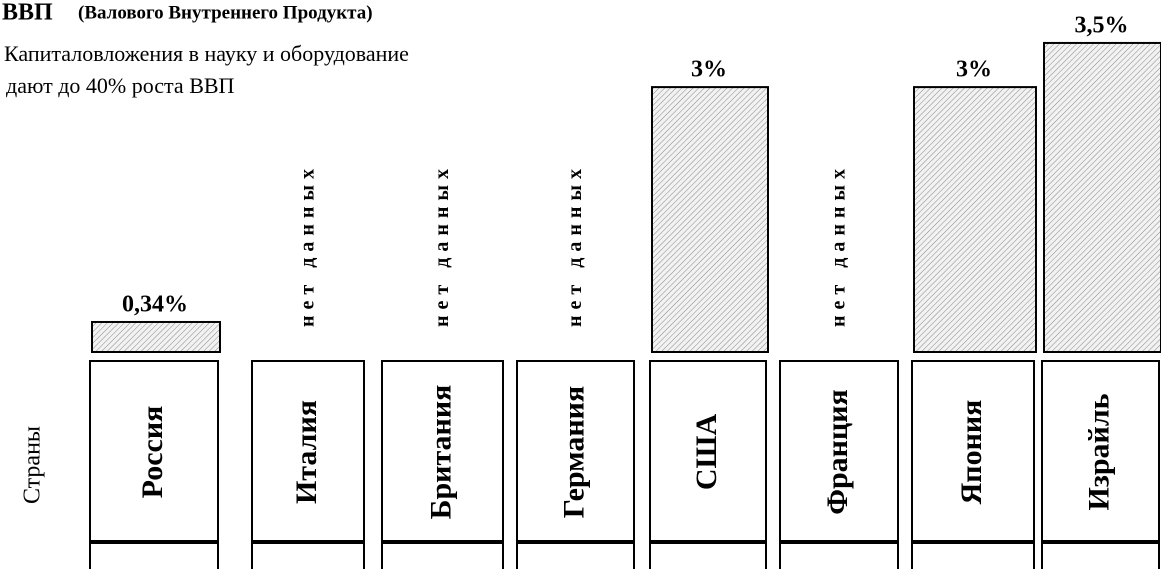 The height and width of the screenshot is (569, 1161). I want to click on category-label: США, so click(706, 452).